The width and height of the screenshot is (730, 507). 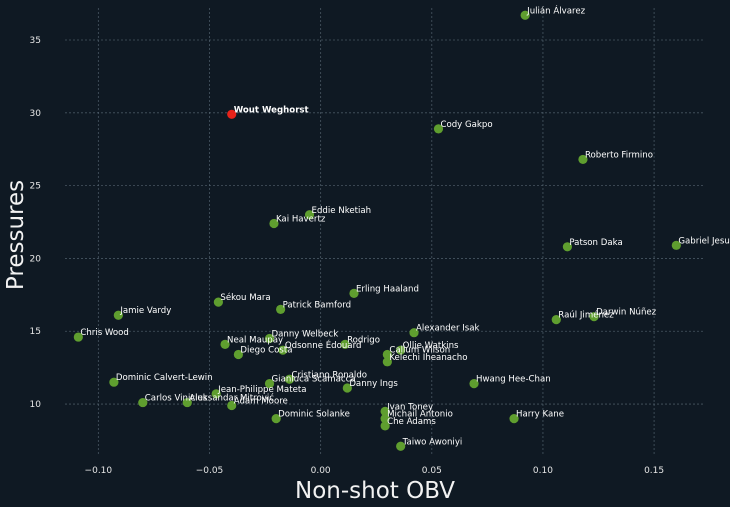 What do you see at coordinates (35, 187) in the screenshot?
I see `y-tick-label: 25` at bounding box center [35, 187].